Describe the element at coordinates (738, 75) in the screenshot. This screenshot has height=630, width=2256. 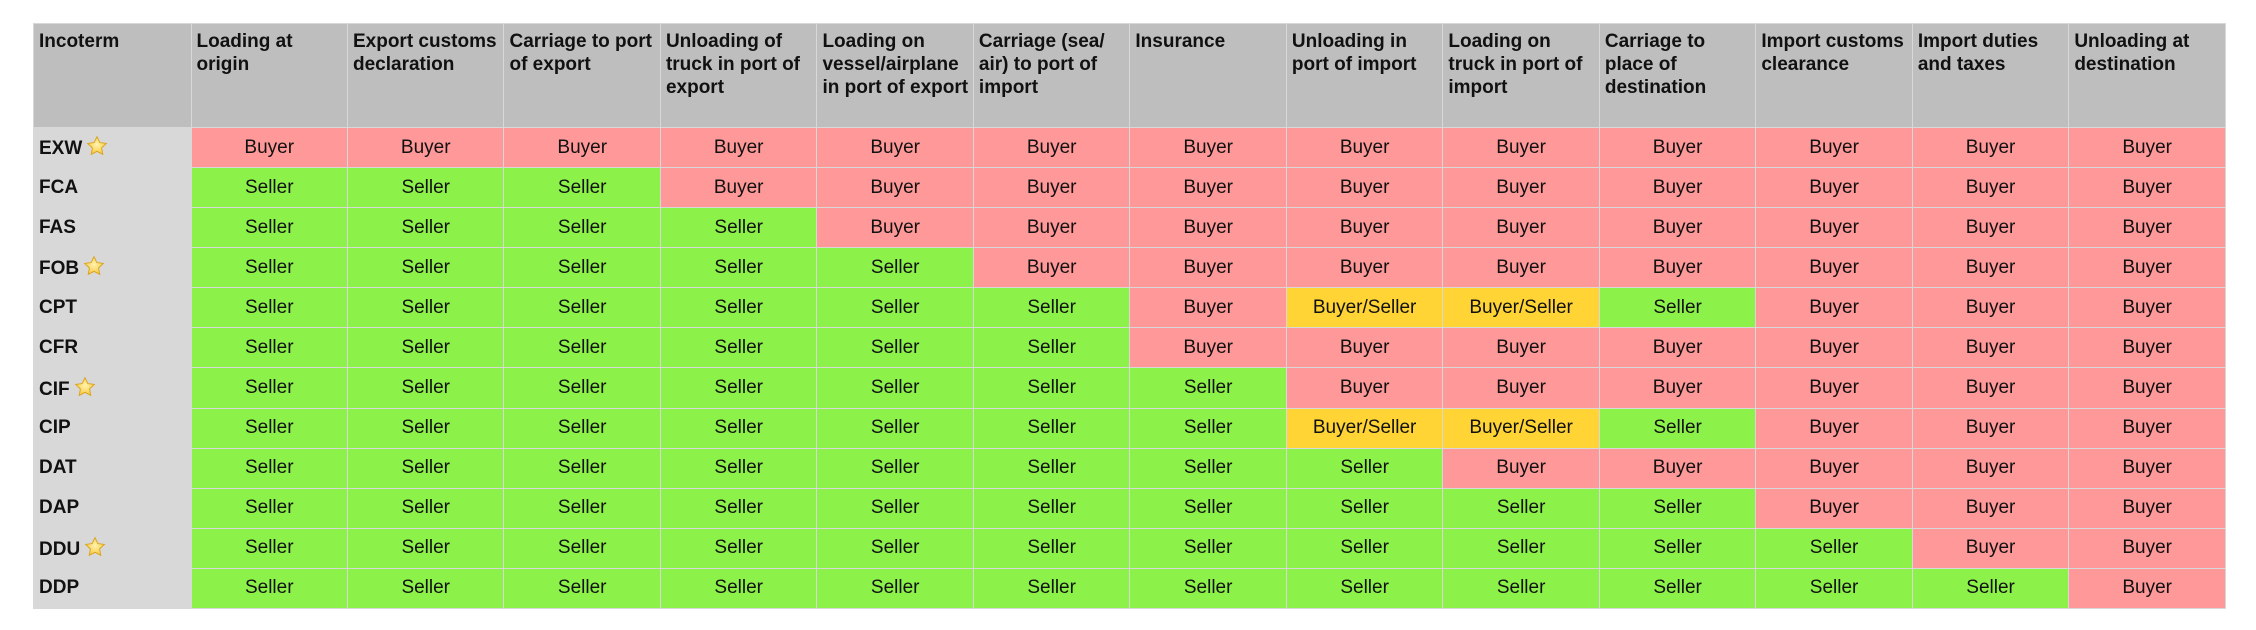
I see `column-header: Unloading of truck in port of export` at that location.